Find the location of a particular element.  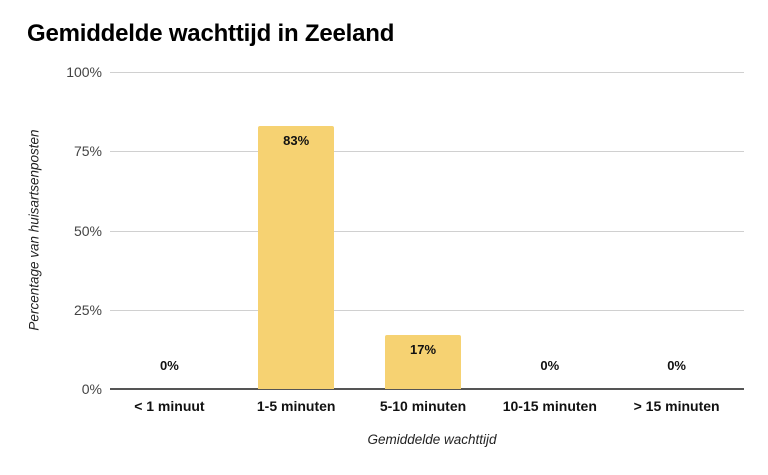

chart-title: Gemiddelde wachttijd in Zeeland is located at coordinates (211, 33).